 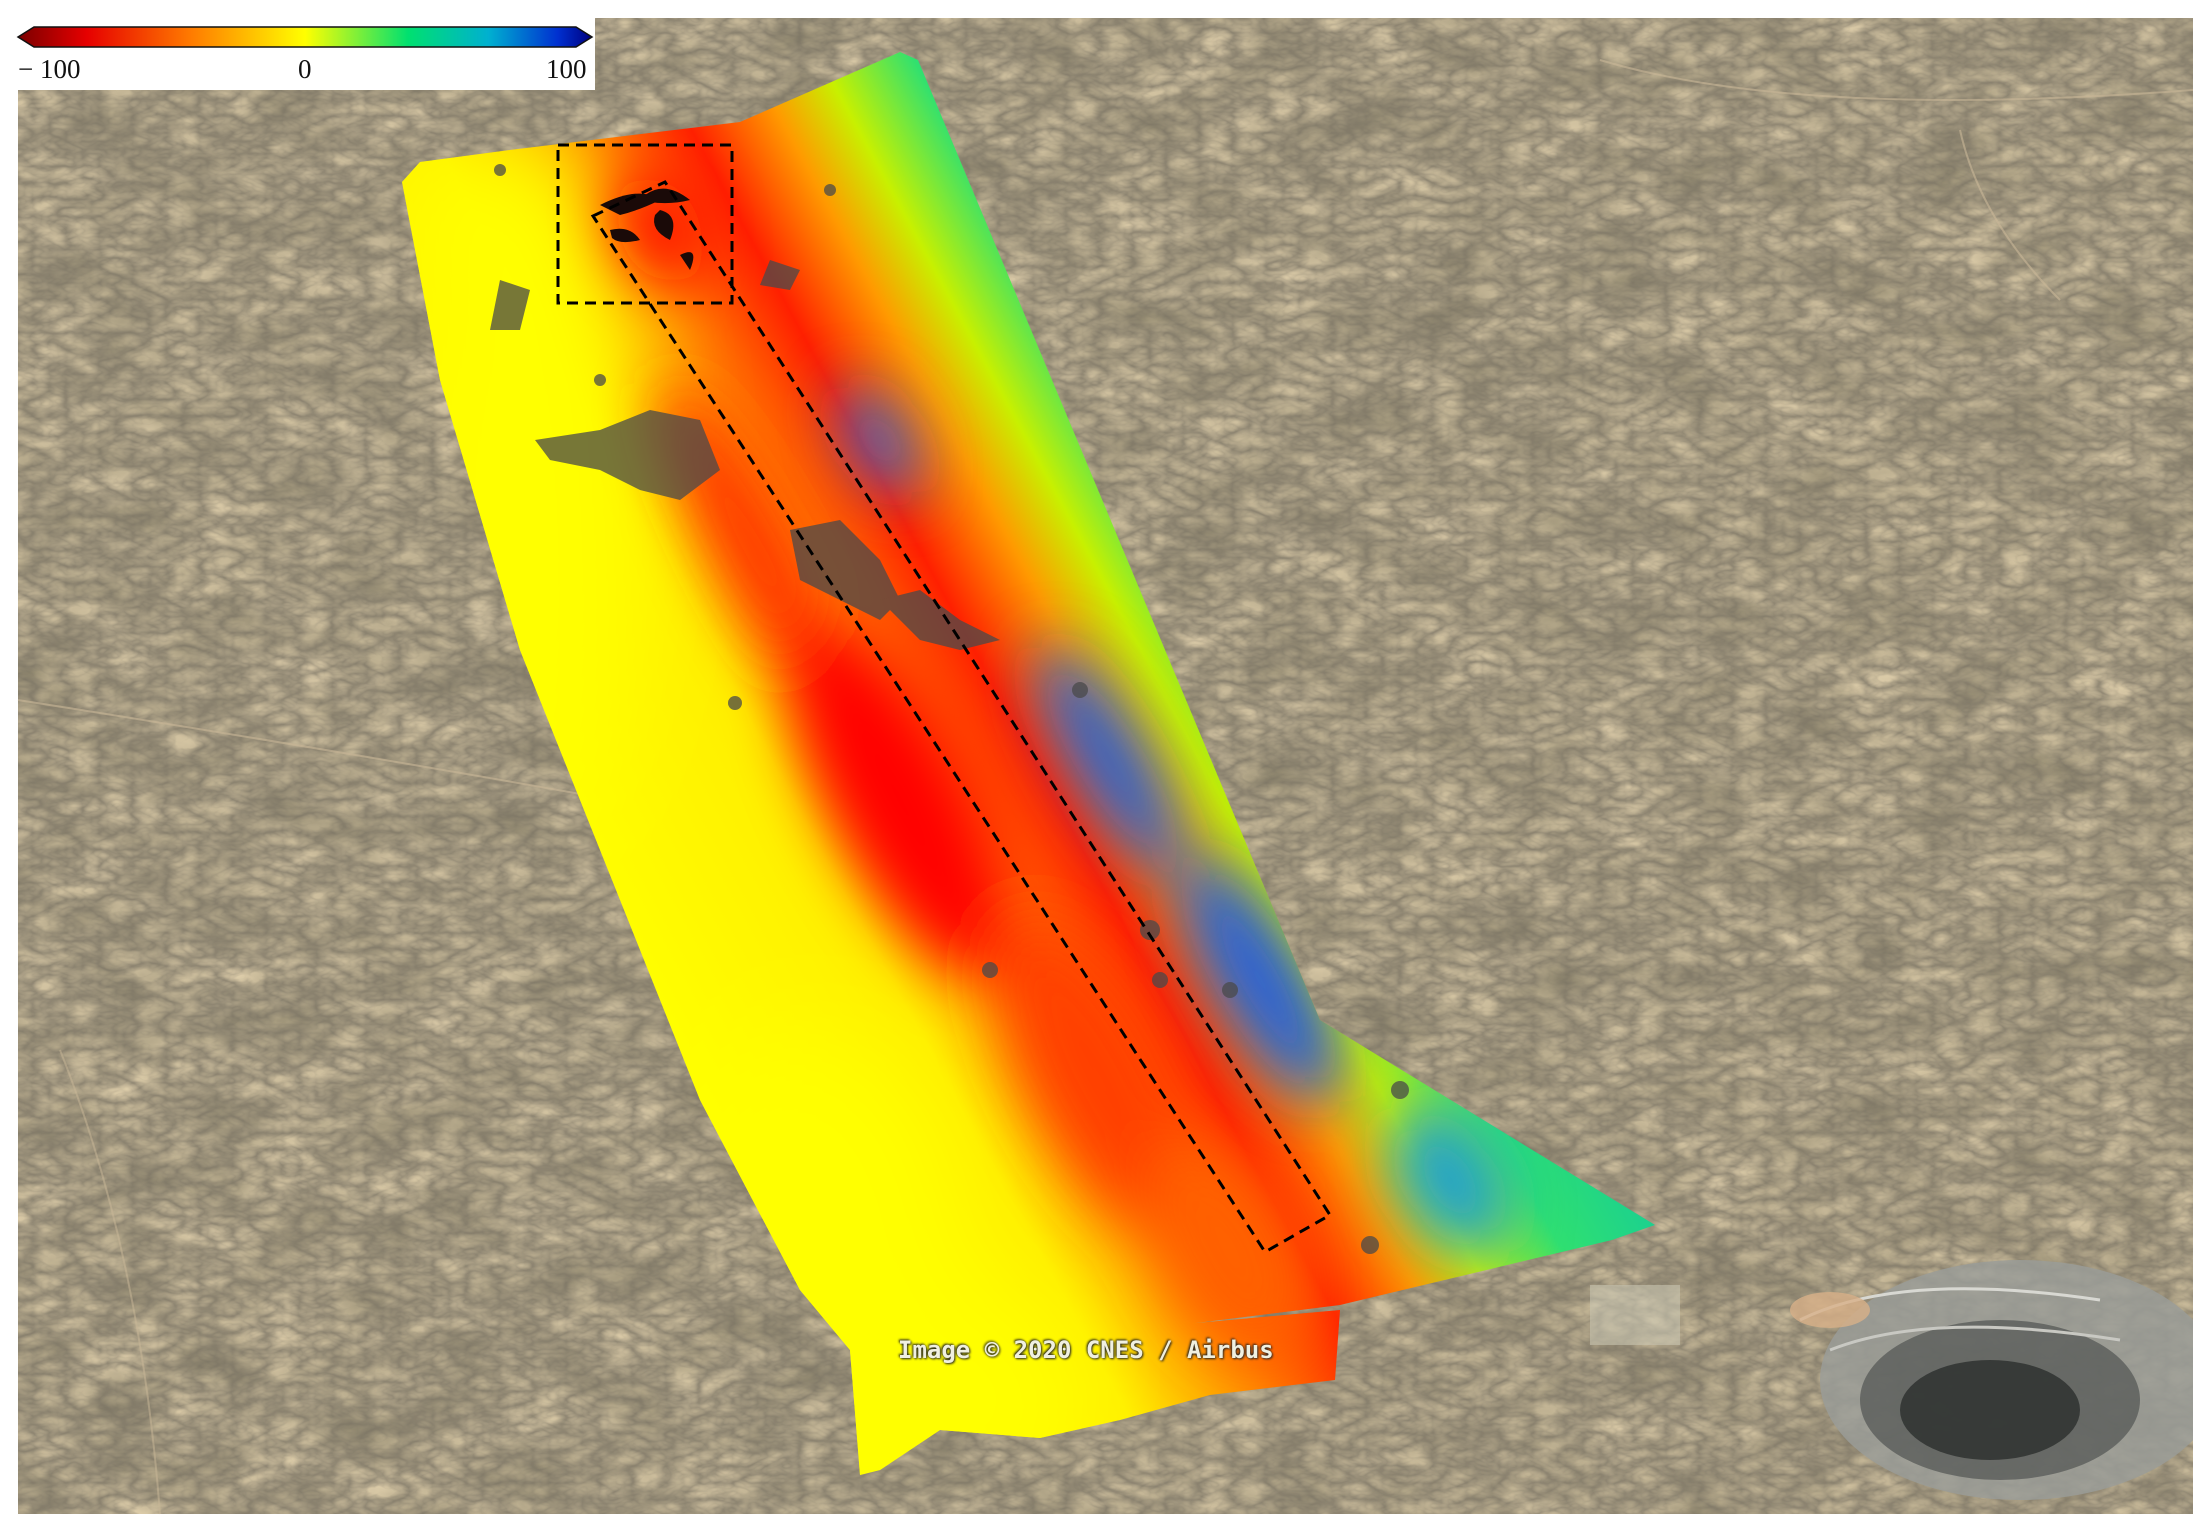 I want to click on colorbar-gradient, so click(x=305, y=37).